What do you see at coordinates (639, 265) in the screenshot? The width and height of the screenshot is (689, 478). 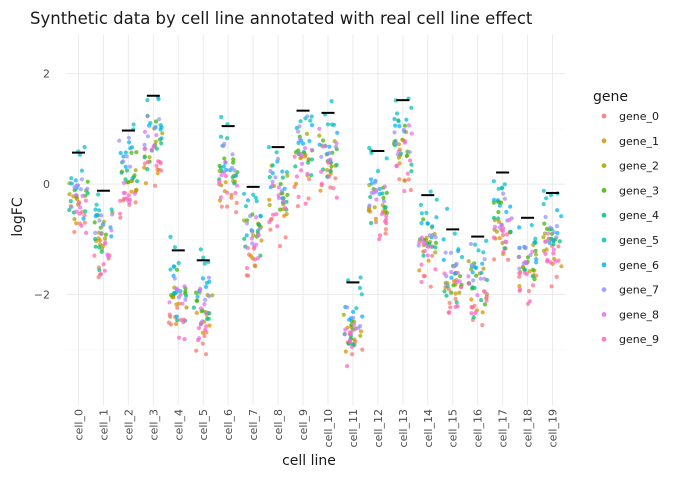 I see `legend-label: gene_6` at bounding box center [639, 265].